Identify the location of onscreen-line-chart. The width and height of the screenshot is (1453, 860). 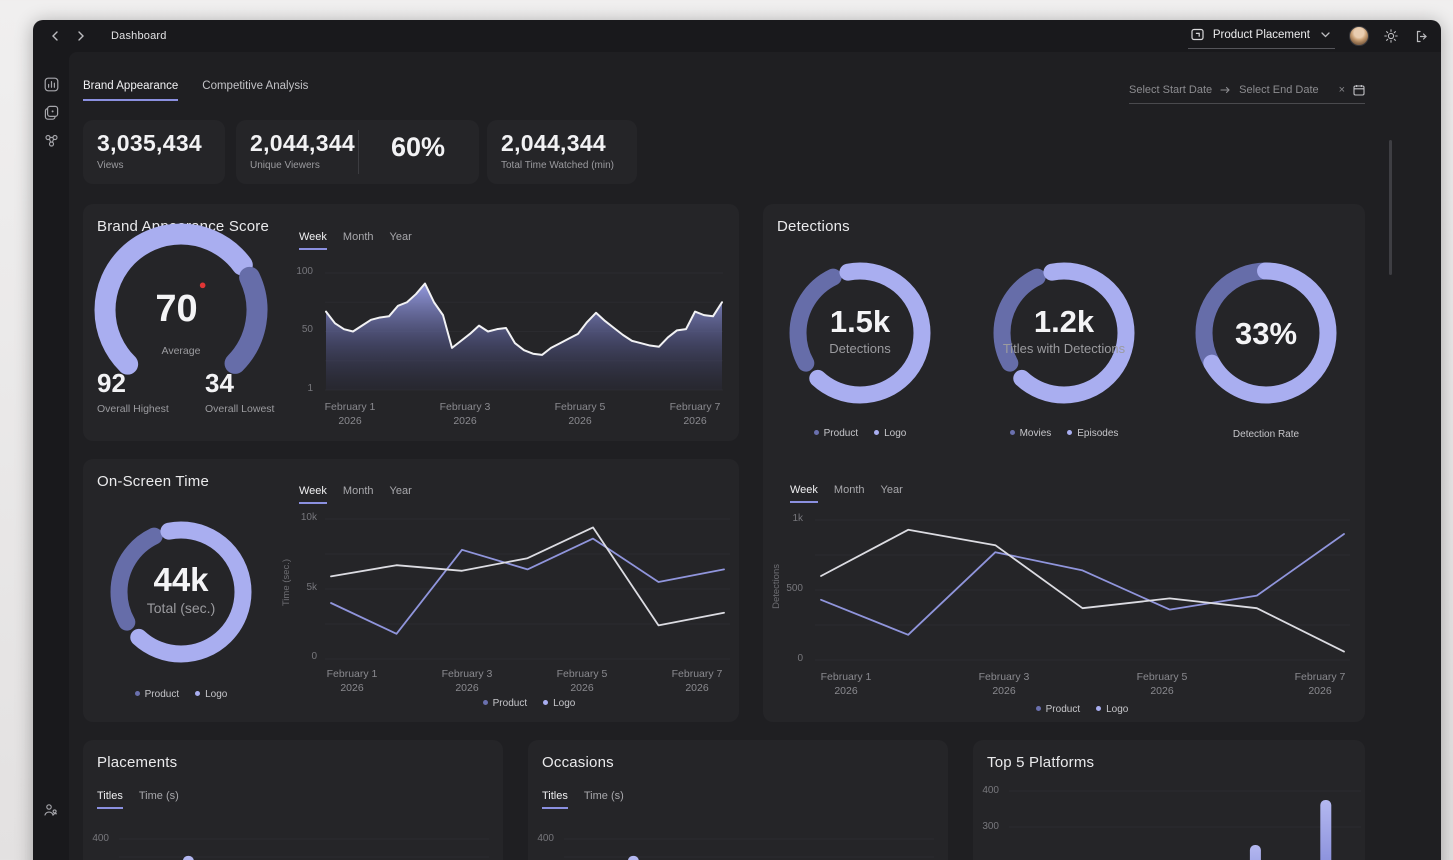
(527, 589).